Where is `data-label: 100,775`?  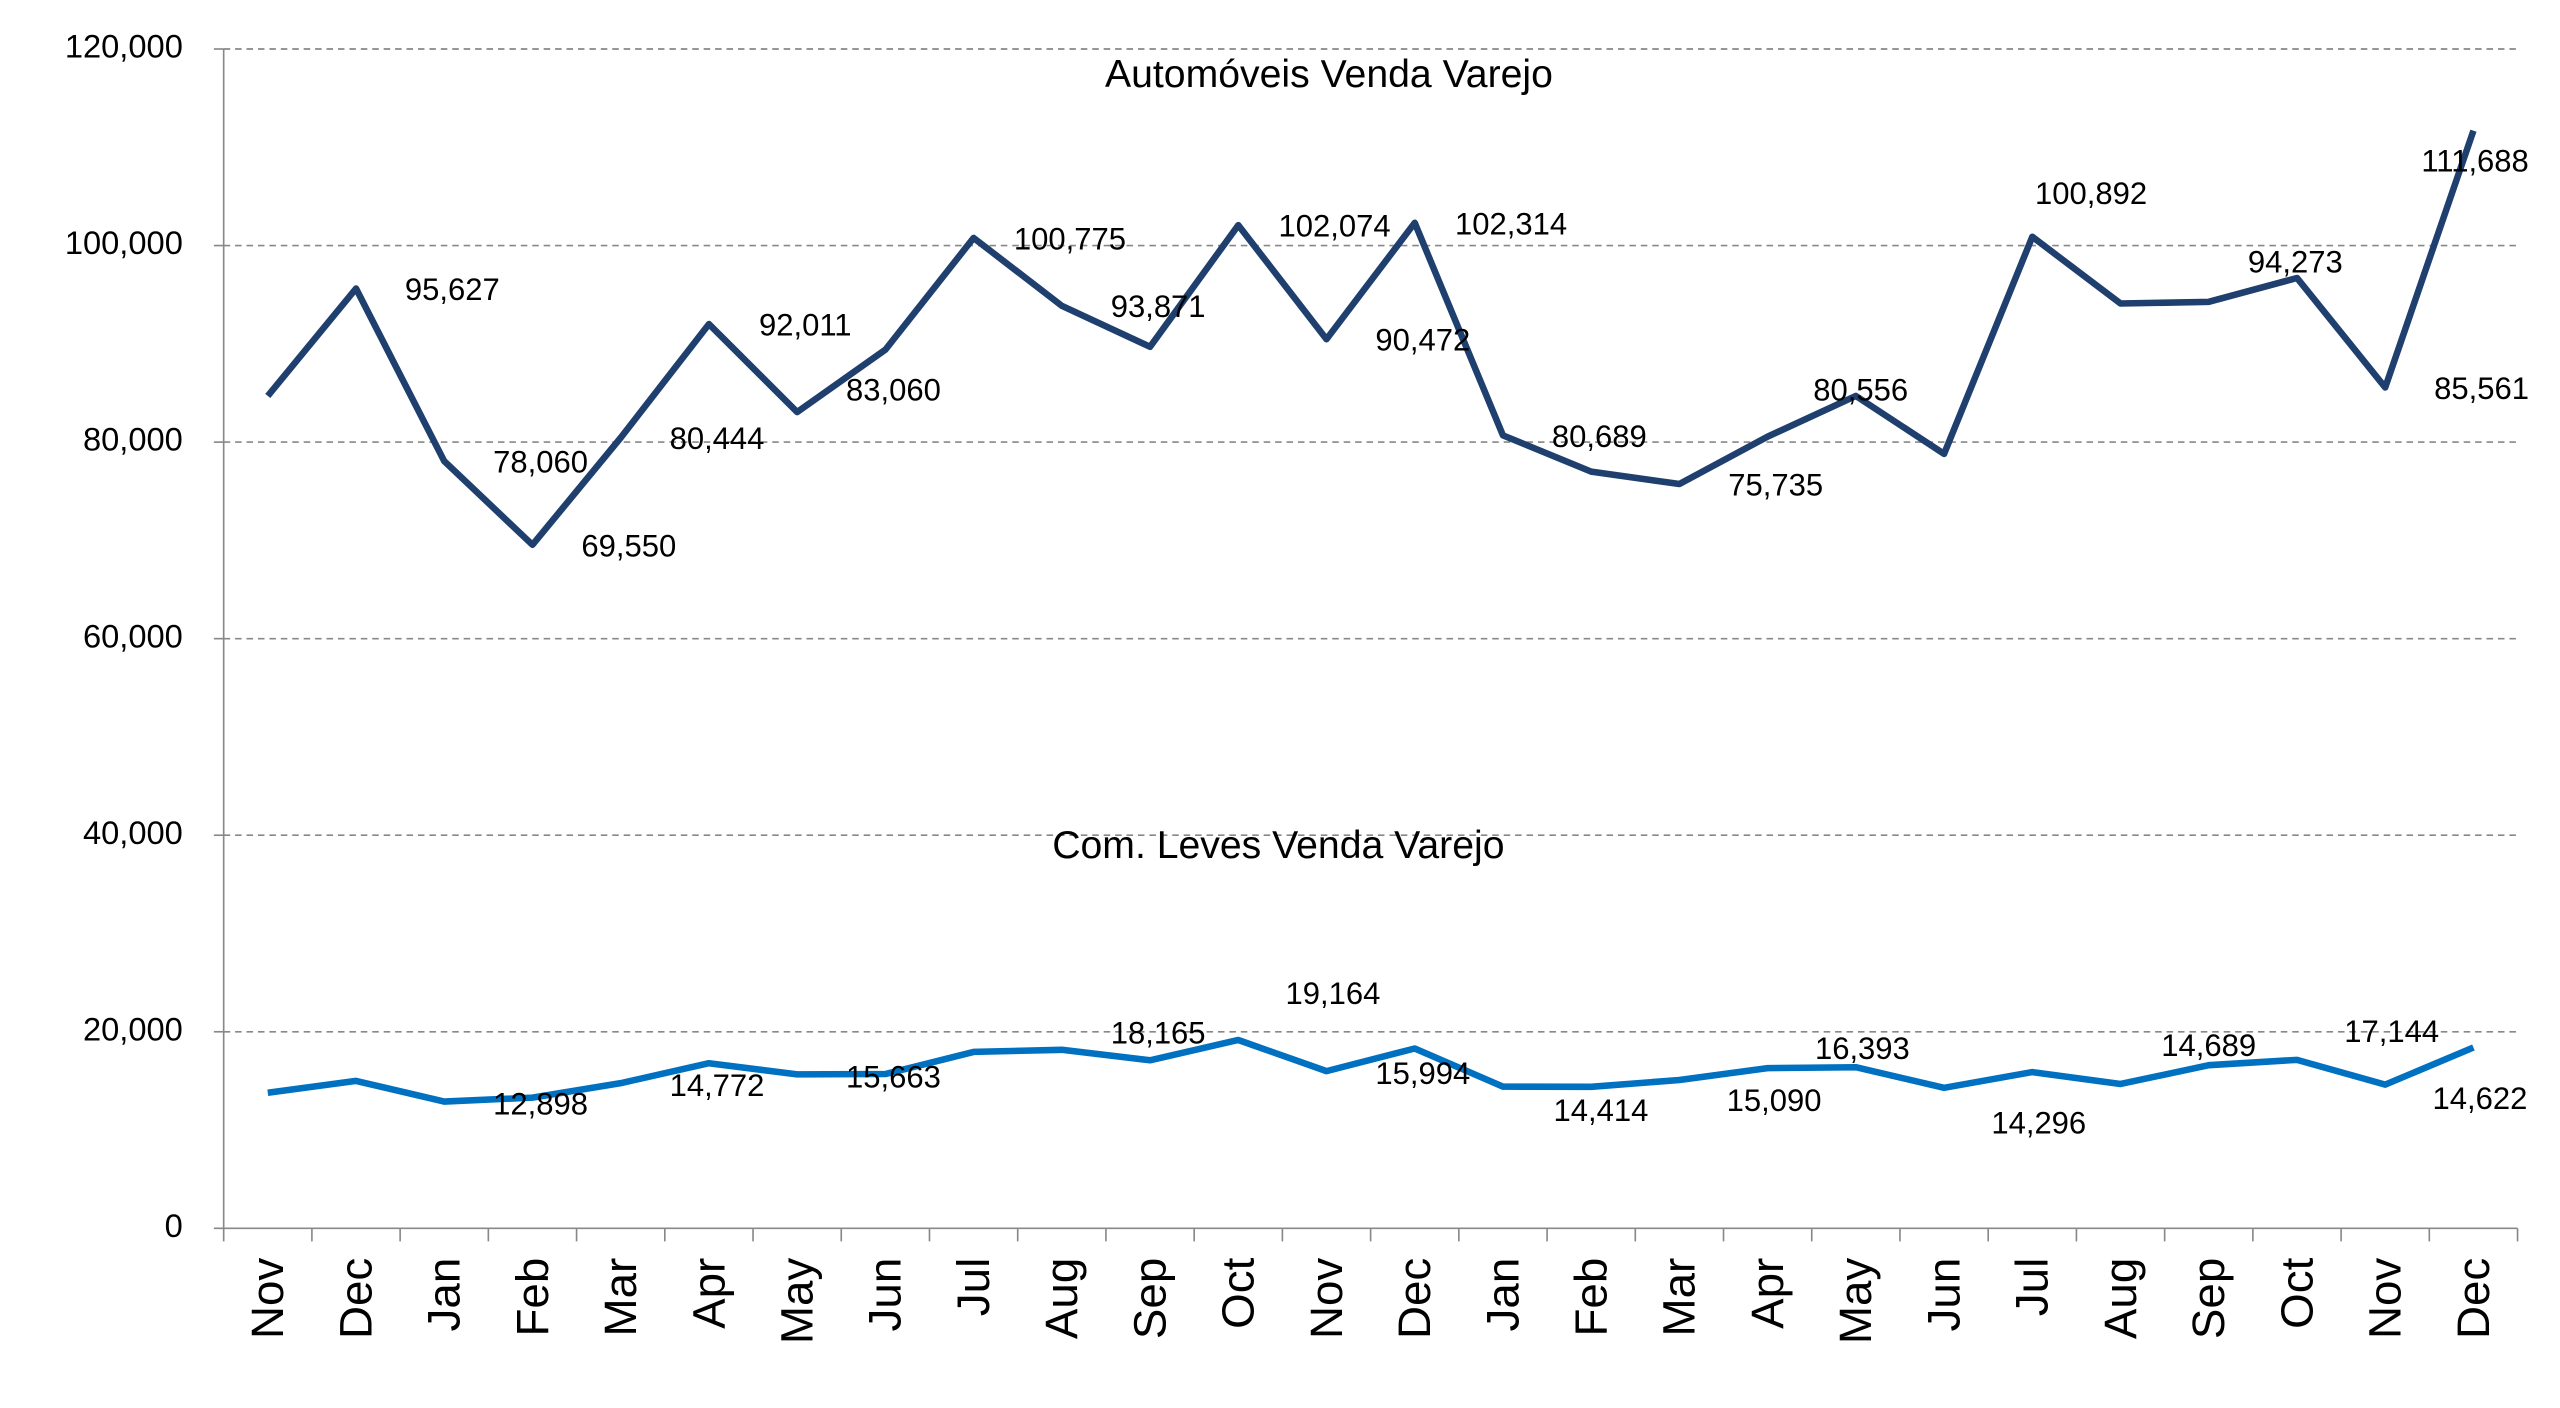 data-label: 100,775 is located at coordinates (1070, 238).